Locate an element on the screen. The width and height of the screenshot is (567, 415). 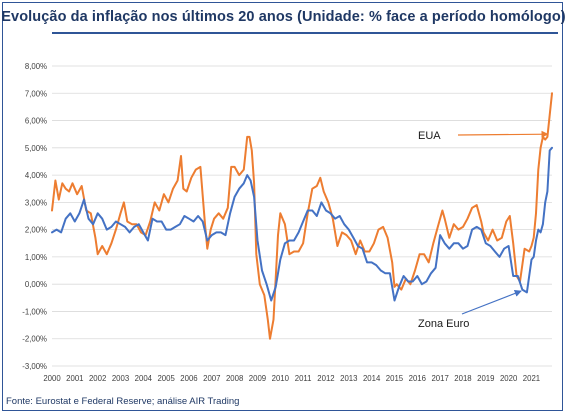
x-tick-label: 2010 is located at coordinates (281, 378).